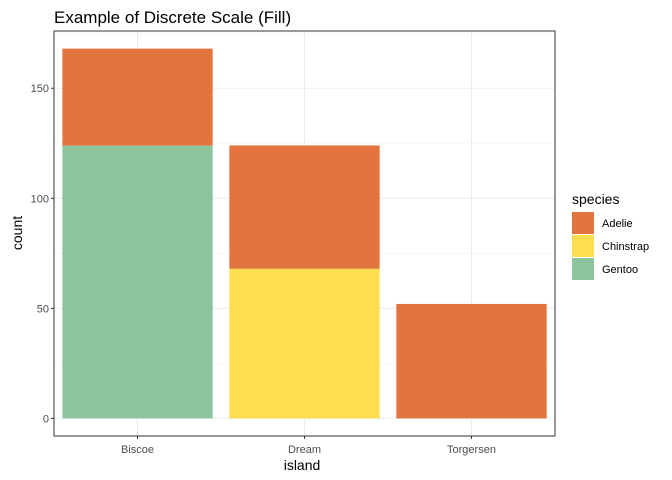 Image resolution: width=672 pixels, height=480 pixels. Describe the element at coordinates (46, 419) in the screenshot. I see `y-tick-label: 0` at that location.